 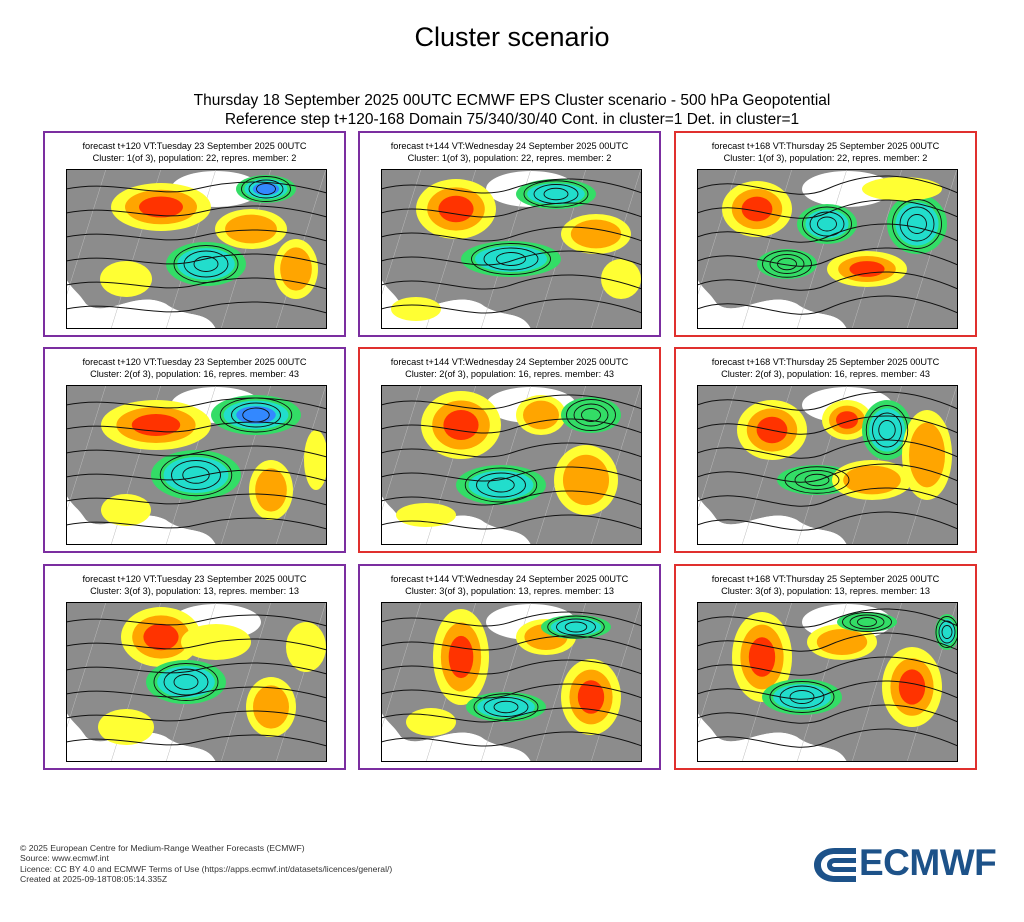 What do you see at coordinates (928, 862) in the screenshot?
I see `ecmwf-wordmark: ECMWF` at bounding box center [928, 862].